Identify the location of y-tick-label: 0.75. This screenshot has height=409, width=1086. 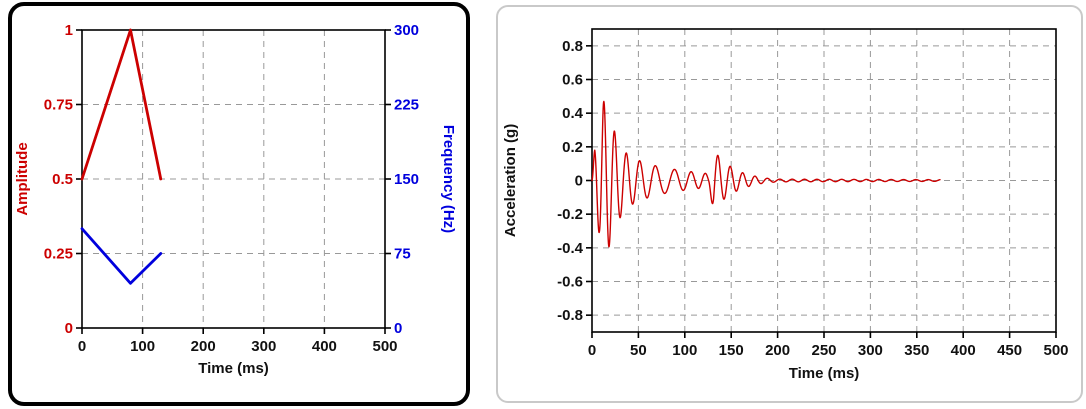
(58, 105).